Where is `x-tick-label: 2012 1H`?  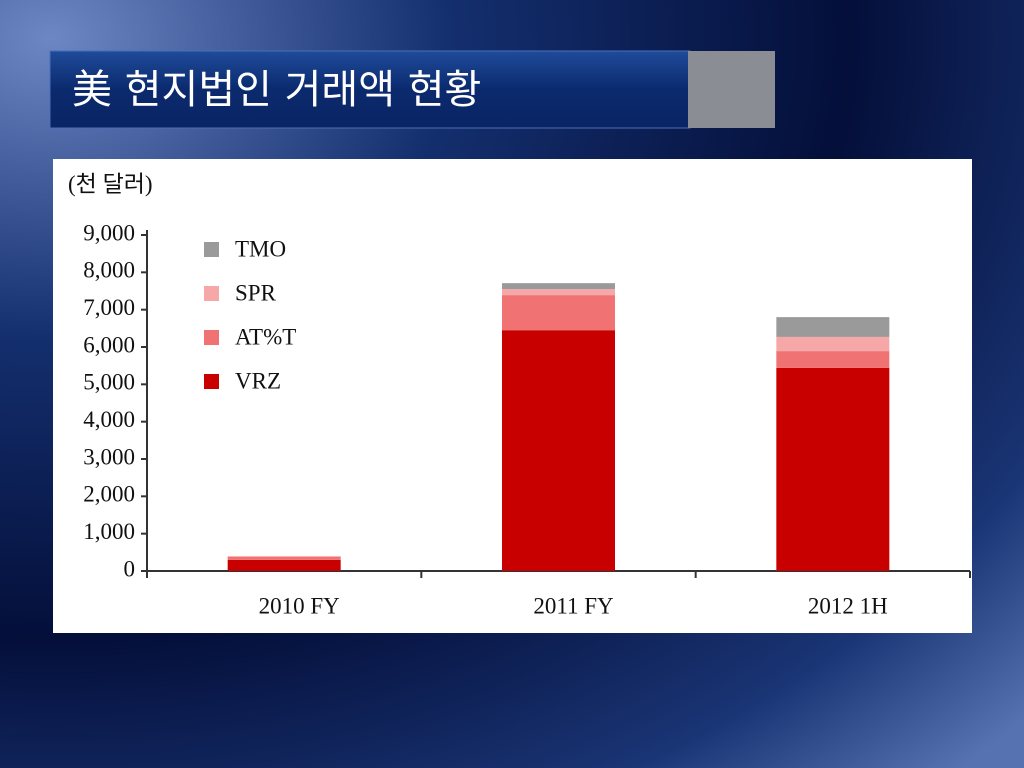 x-tick-label: 2012 1H is located at coordinates (848, 605).